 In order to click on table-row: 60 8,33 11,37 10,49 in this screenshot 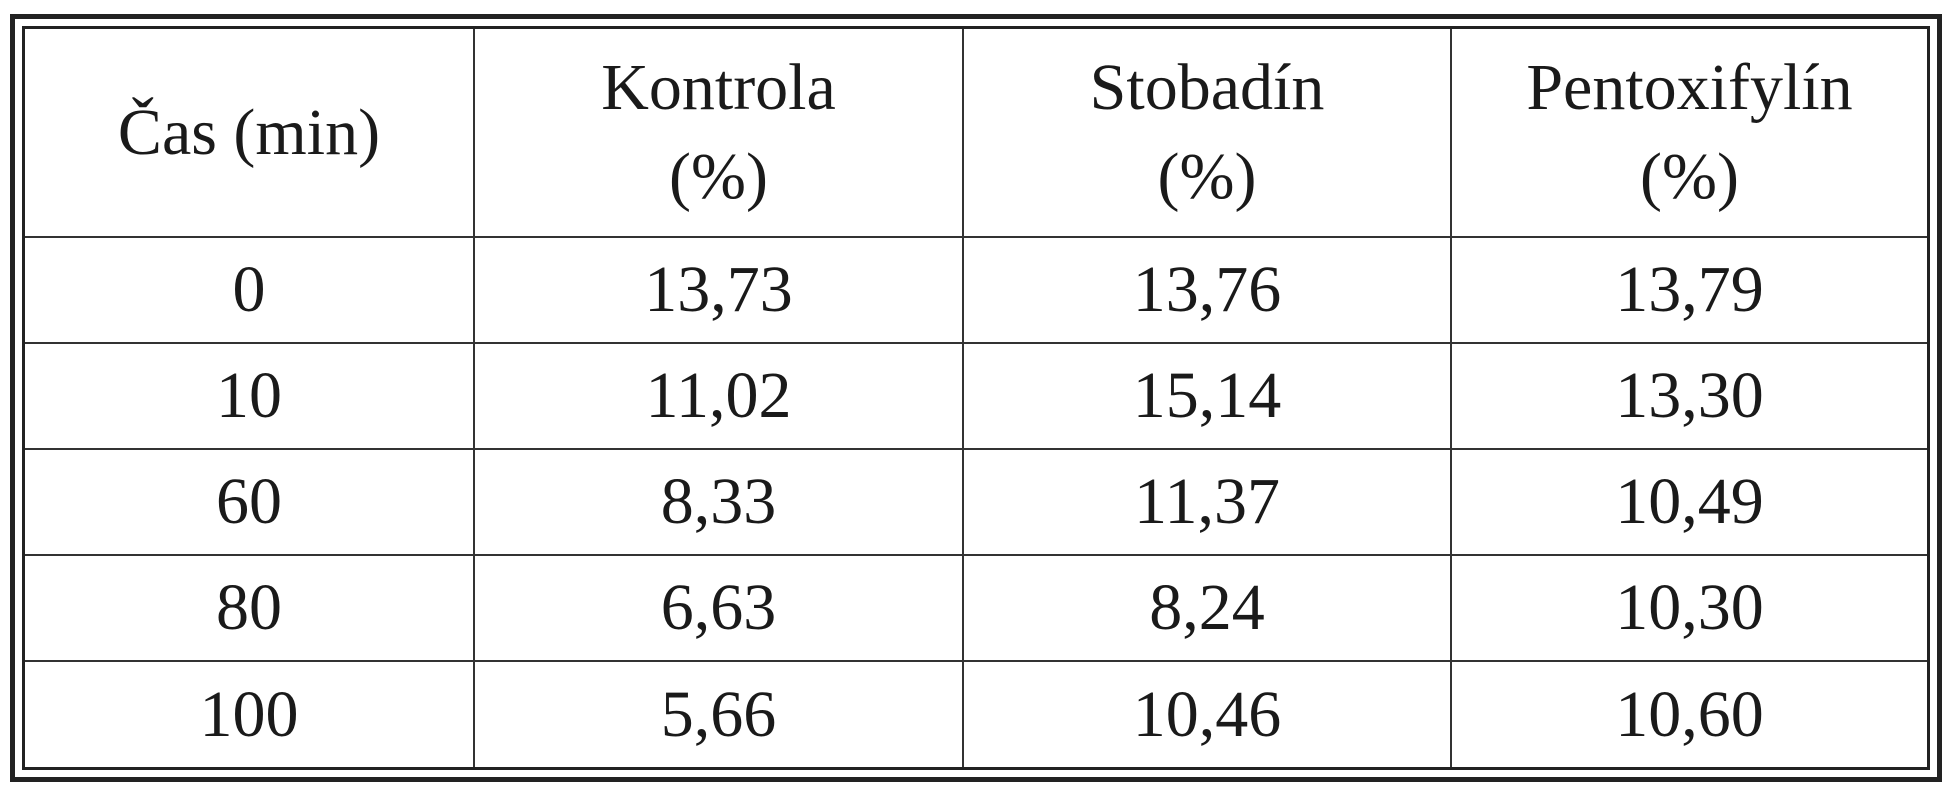, I will do `click(976, 501)`.